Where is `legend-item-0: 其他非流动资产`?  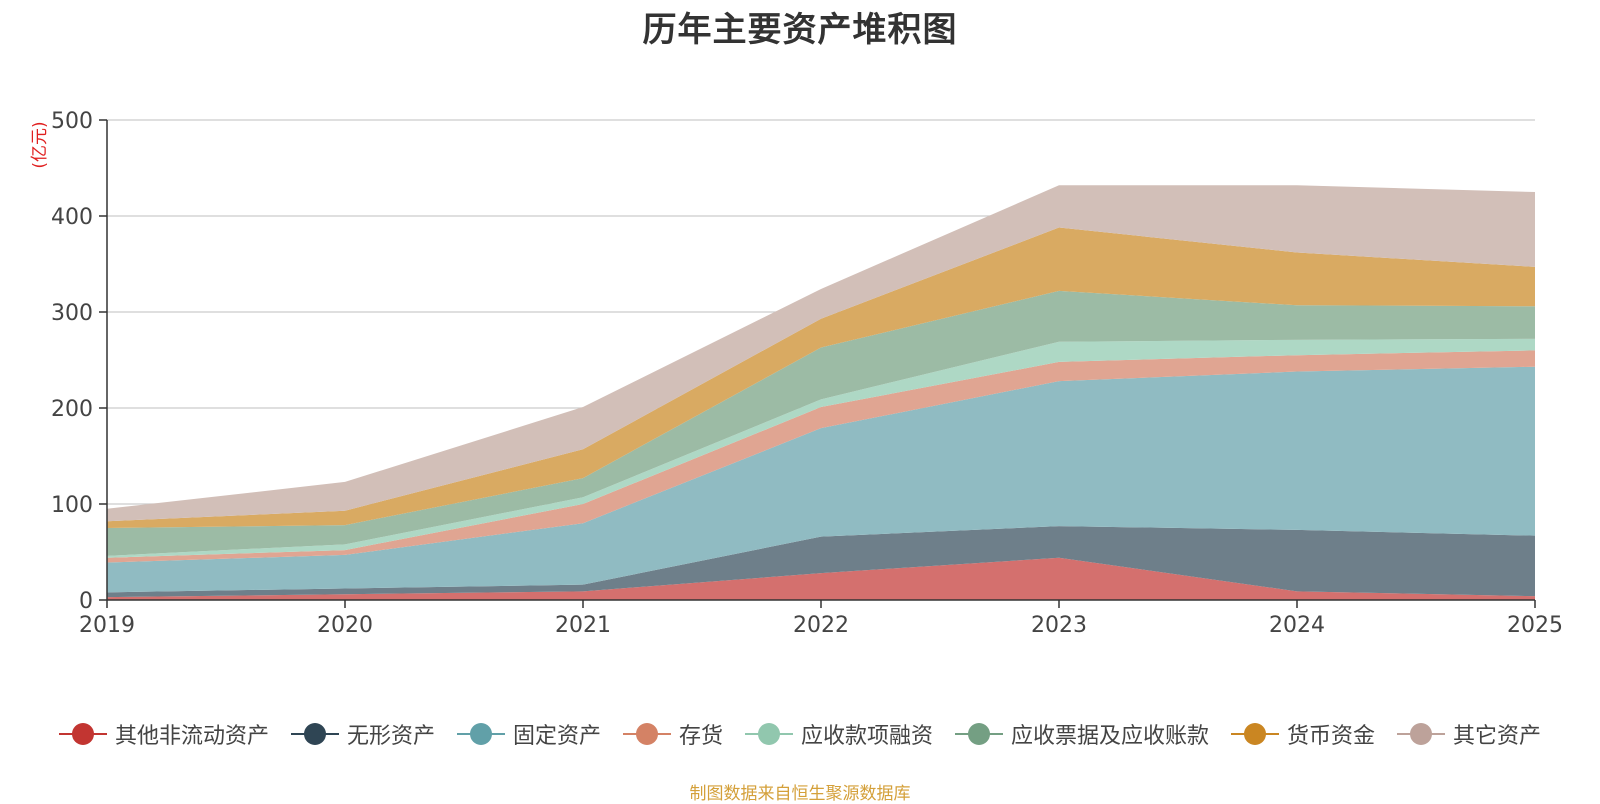 legend-item-0: 其他非流动资产 is located at coordinates (163, 734).